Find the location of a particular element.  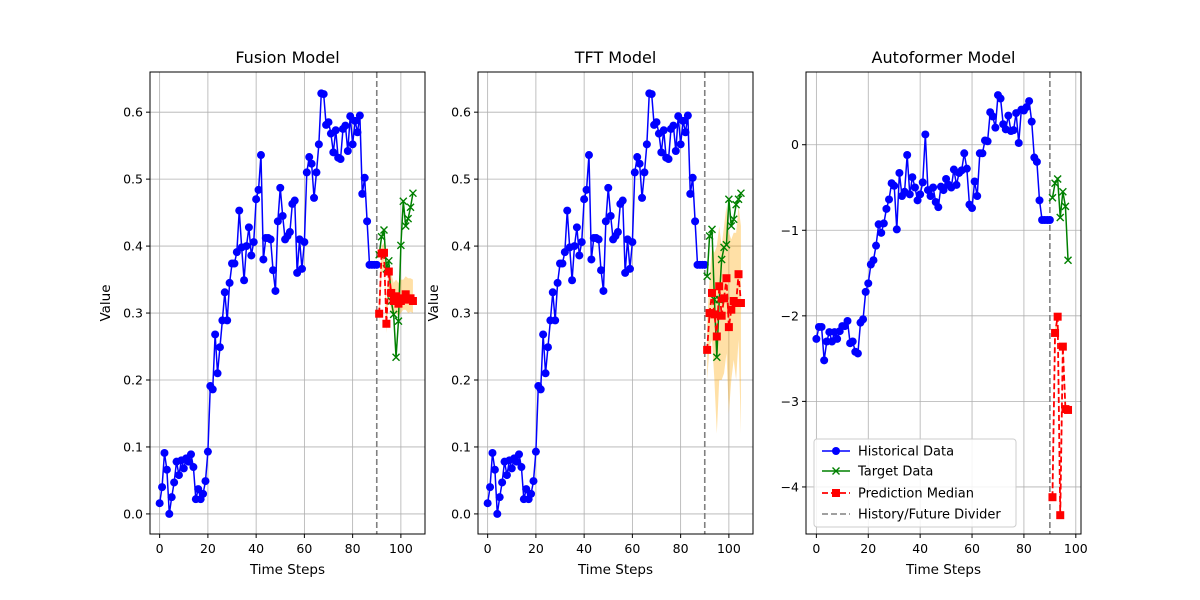

y-tick-label: 0.3 is located at coordinates (461, 313).